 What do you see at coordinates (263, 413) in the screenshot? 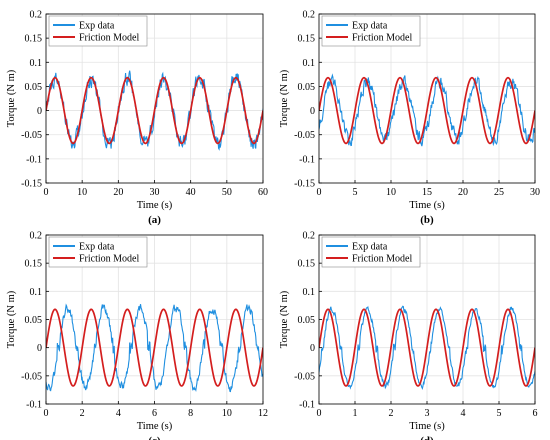
I see `x-tick-label: 12` at bounding box center [263, 413].